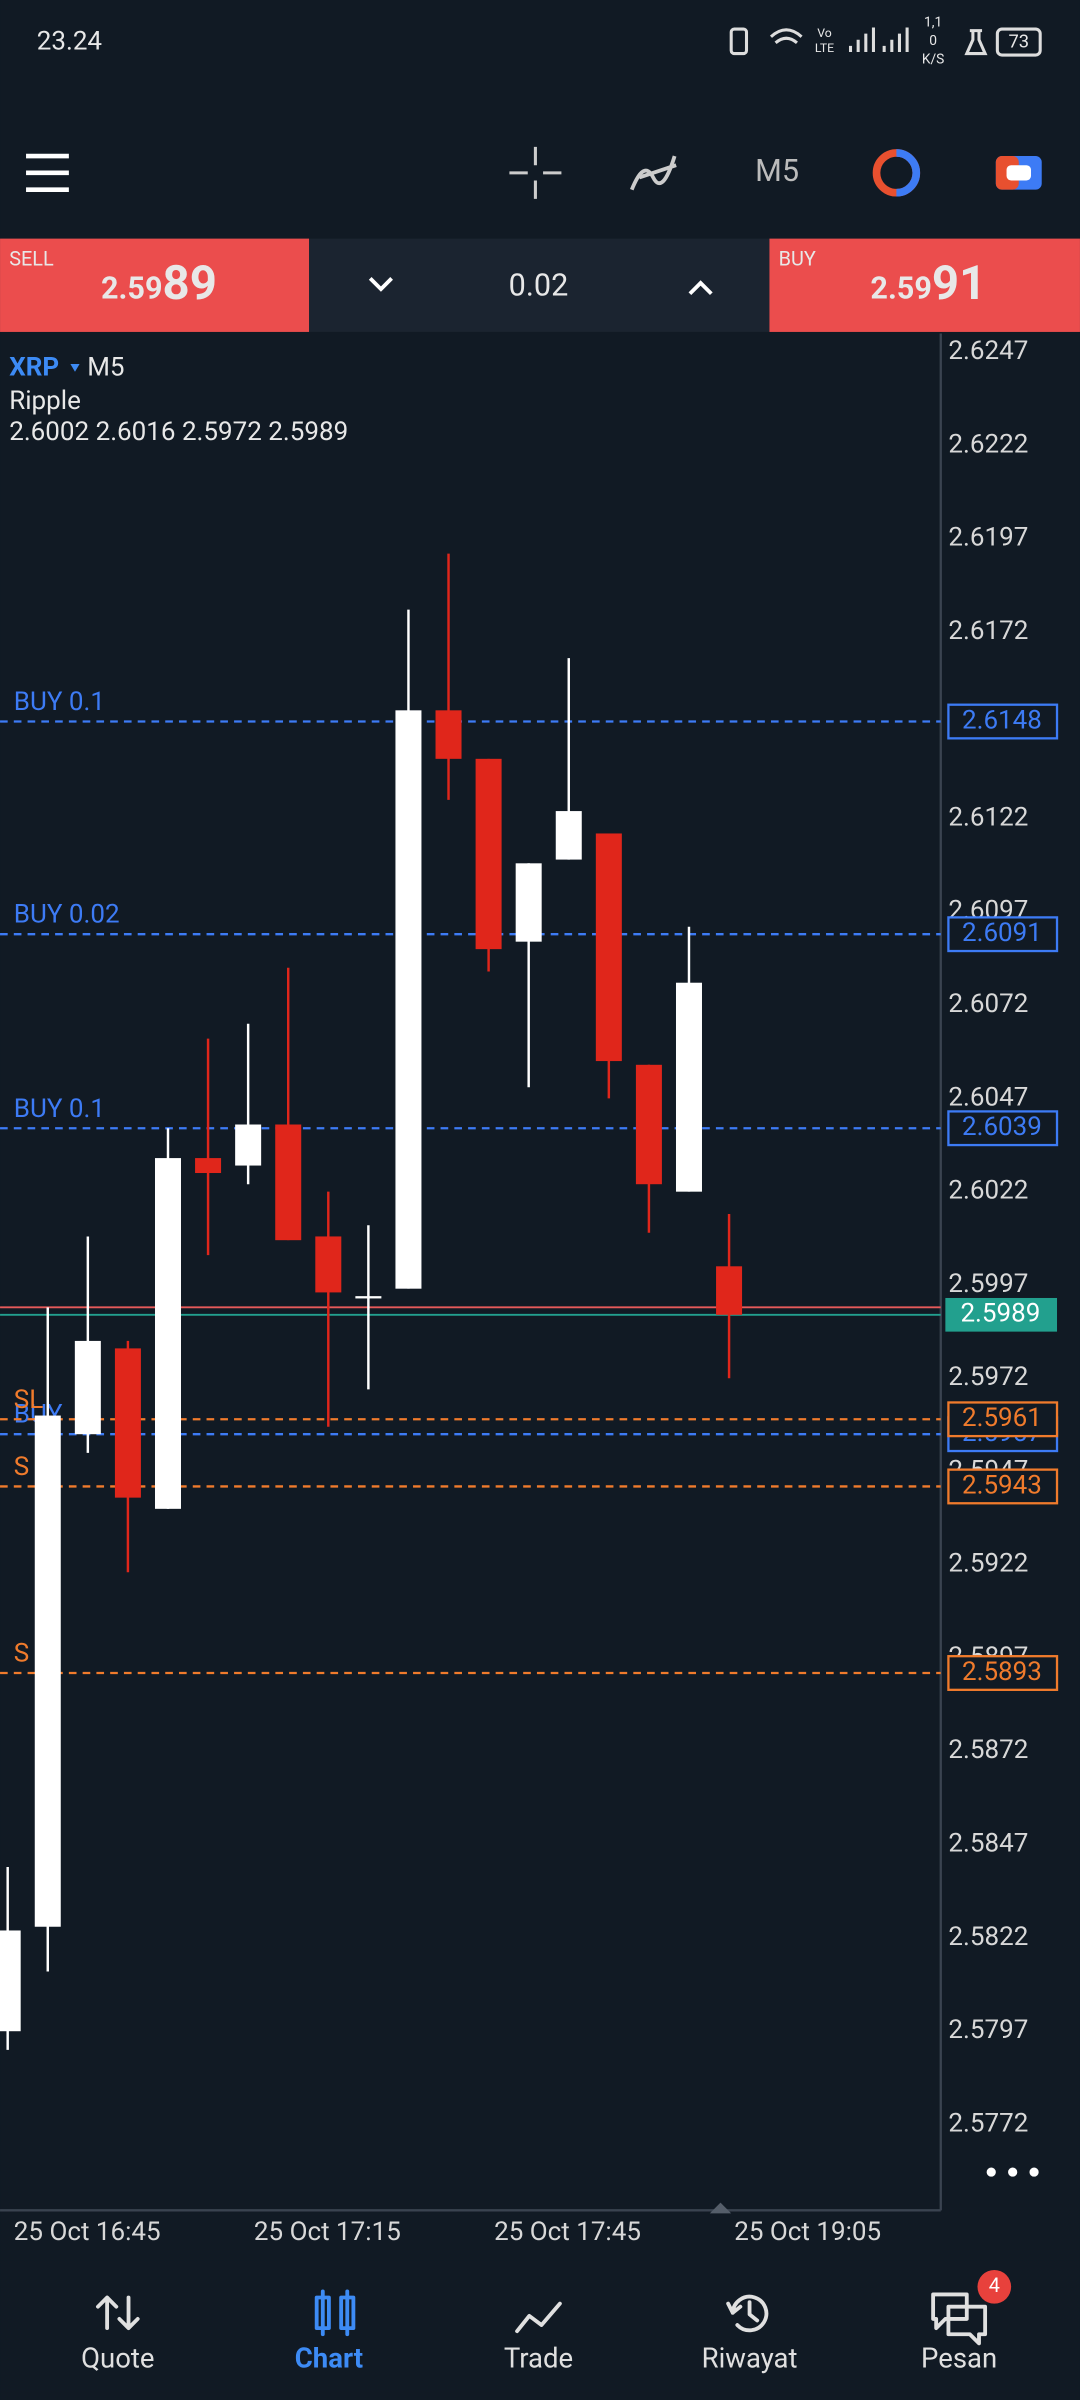 The width and height of the screenshot is (1080, 2400). Describe the element at coordinates (117, 2357) in the screenshot. I see `nav-label: Quote` at that location.